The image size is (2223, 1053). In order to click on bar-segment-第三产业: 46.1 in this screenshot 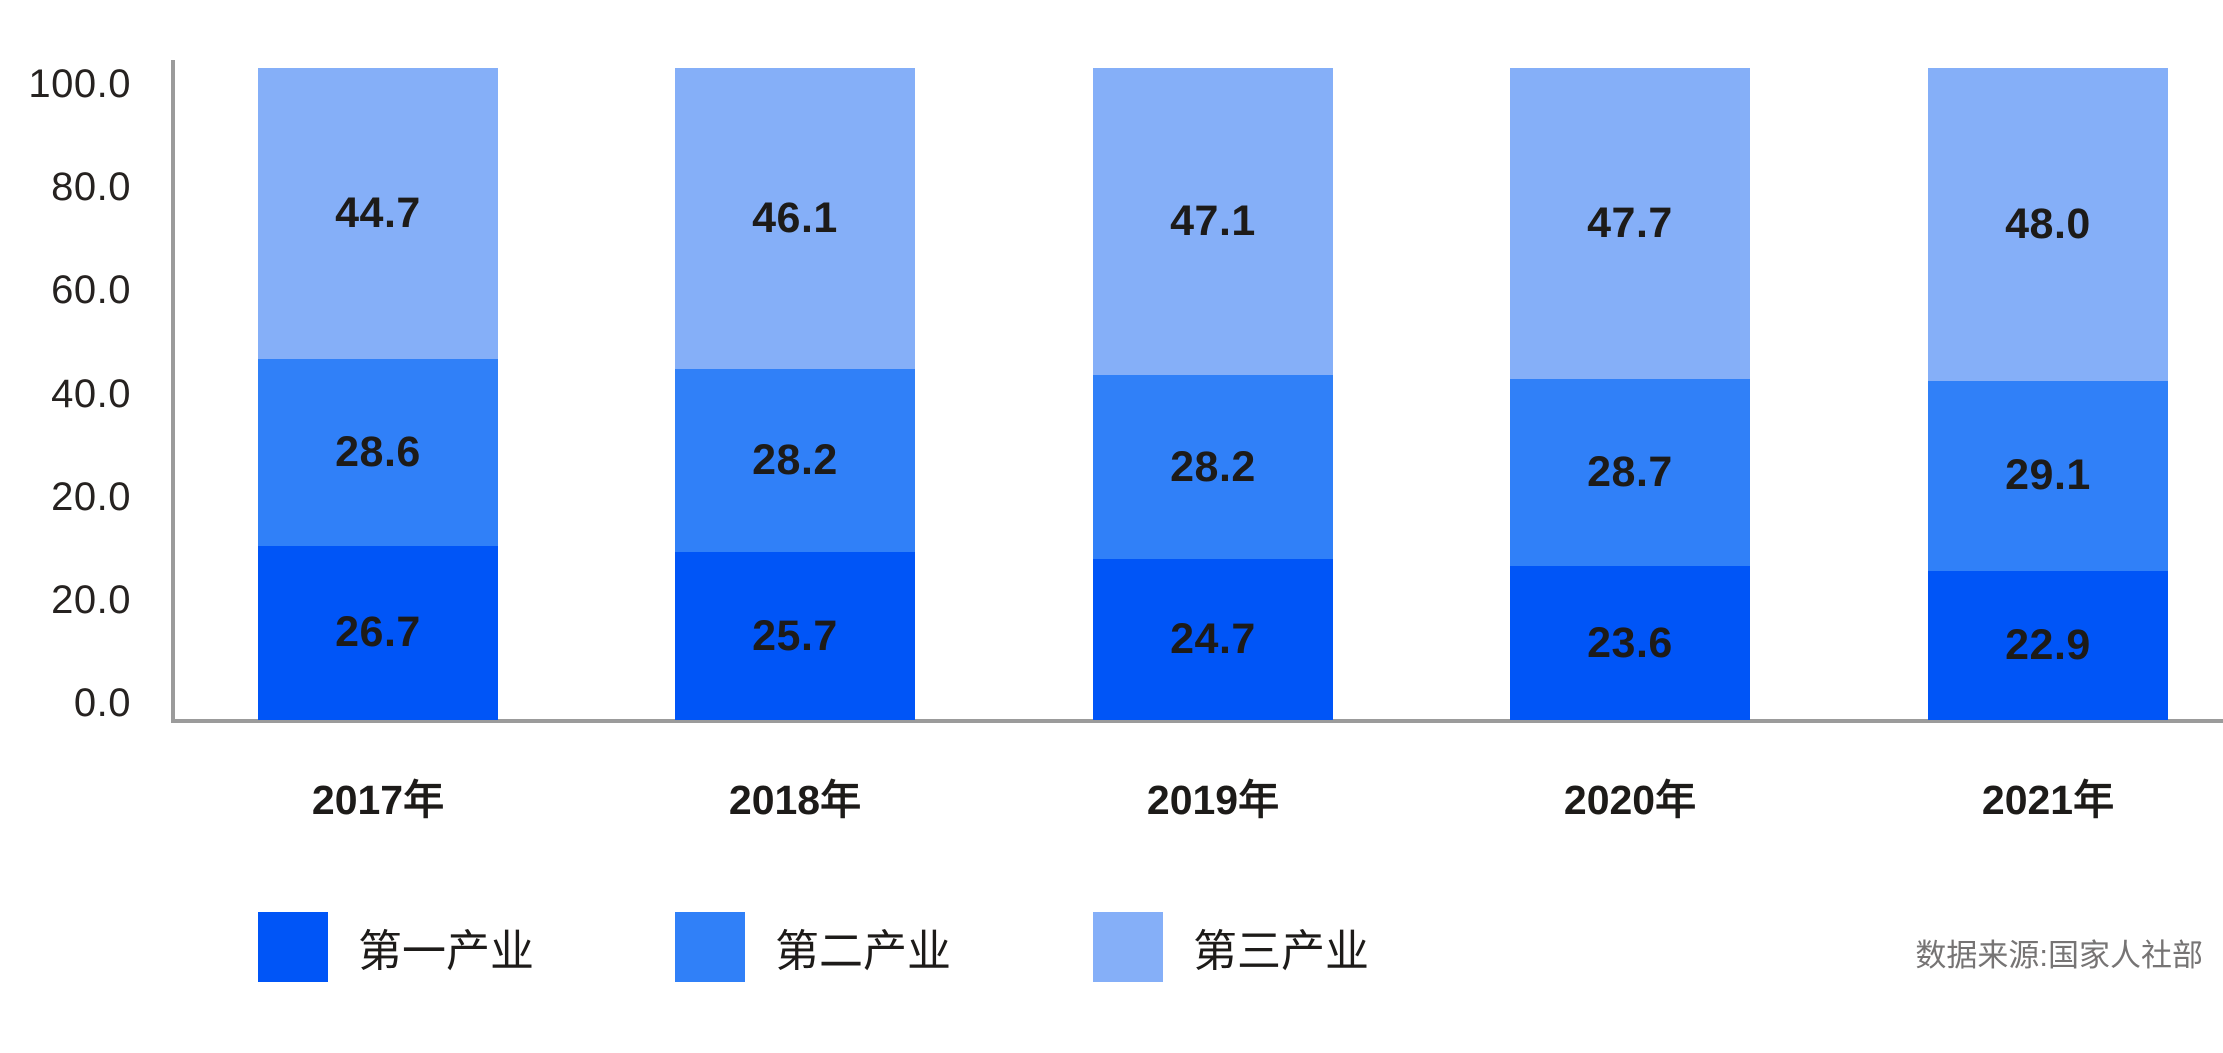, I will do `click(795, 218)`.